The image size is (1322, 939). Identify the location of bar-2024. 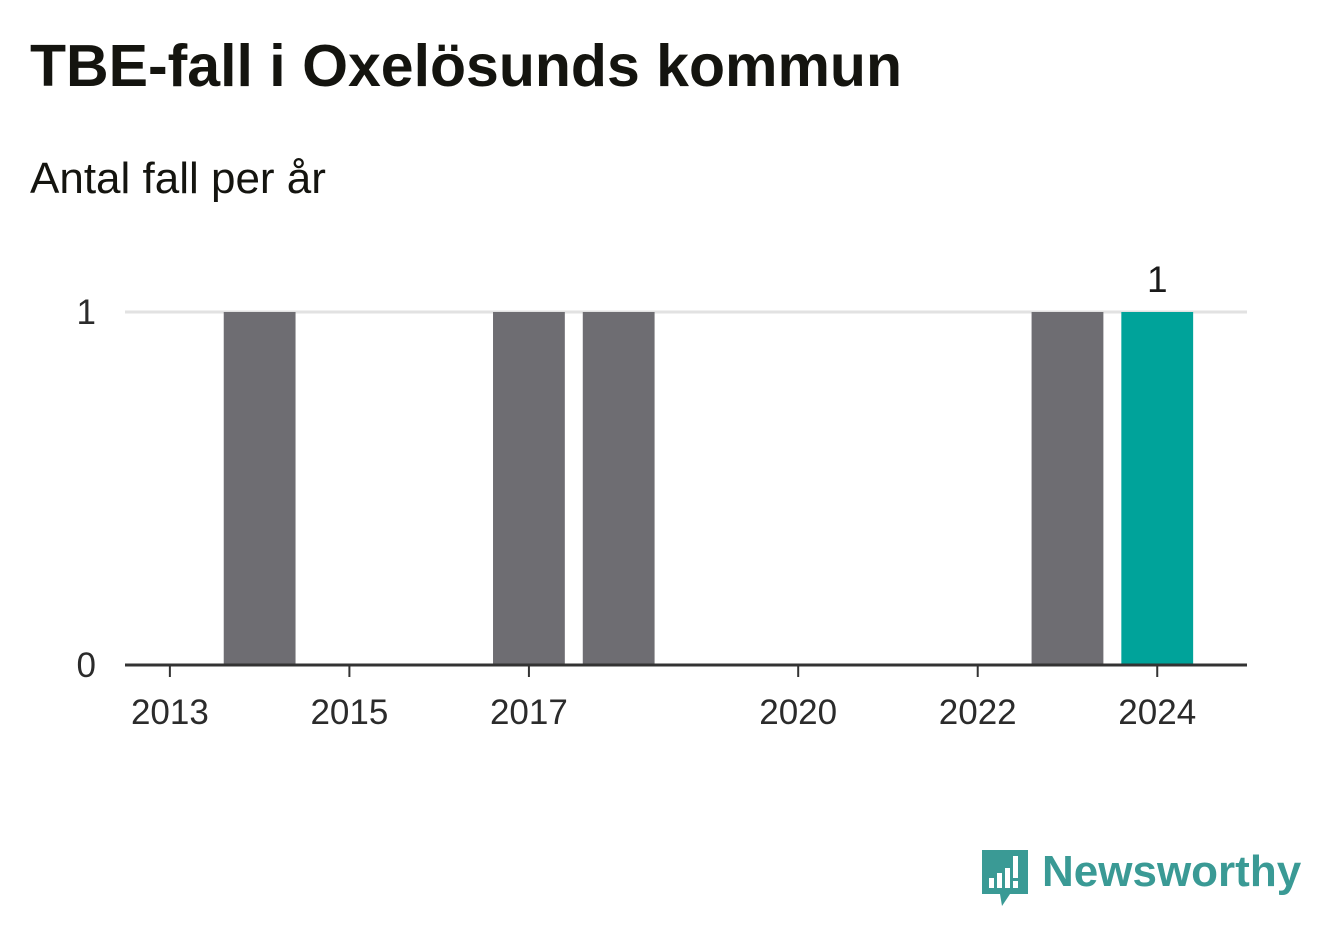
(1157, 488).